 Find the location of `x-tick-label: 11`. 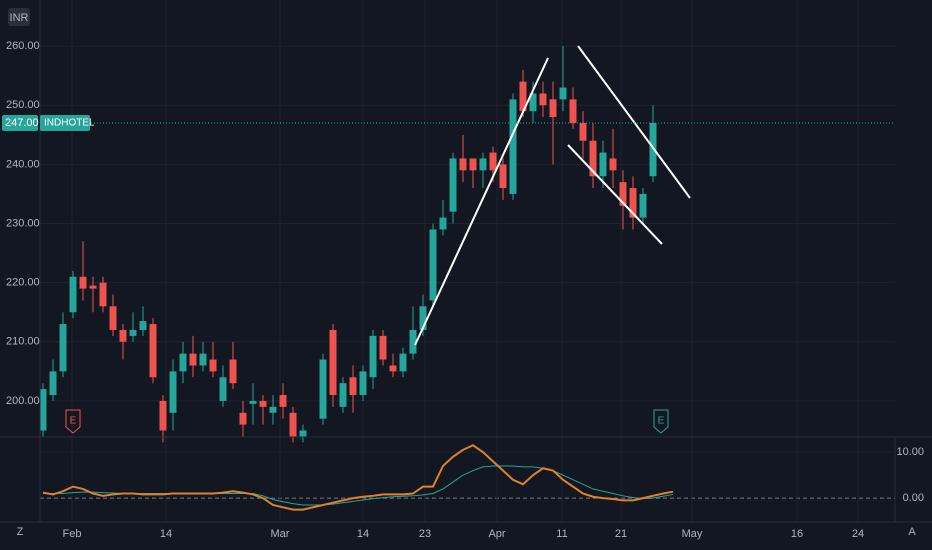

x-tick-label: 11 is located at coordinates (561, 534).